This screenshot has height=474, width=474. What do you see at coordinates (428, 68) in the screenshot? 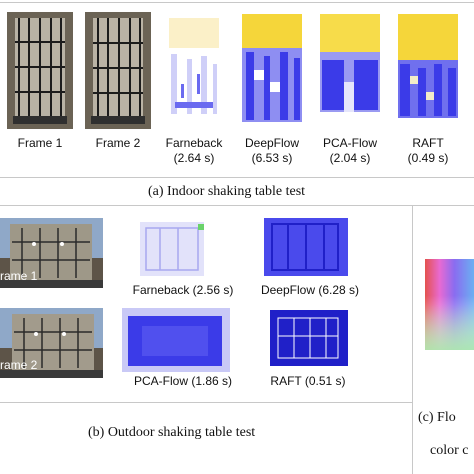
I see `indoor-raft-flow-image` at bounding box center [428, 68].